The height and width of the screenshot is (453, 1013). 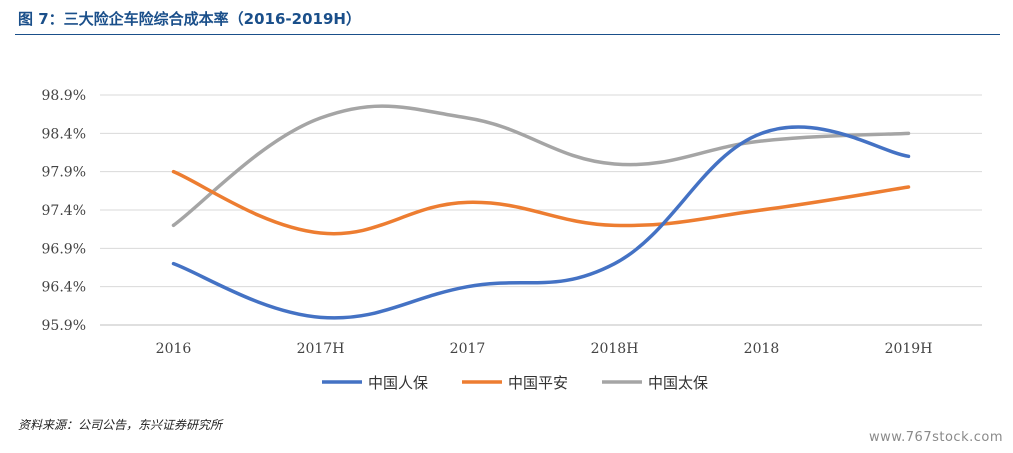 What do you see at coordinates (762, 349) in the screenshot?
I see `x-tick-label: 2018` at bounding box center [762, 349].